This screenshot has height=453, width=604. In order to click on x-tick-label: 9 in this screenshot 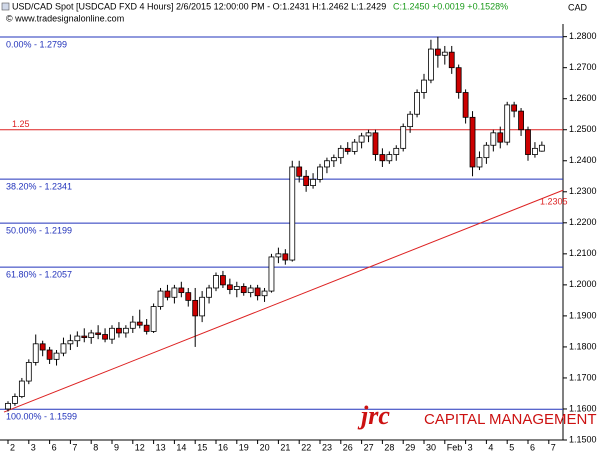, I will do `click(116, 447)`.